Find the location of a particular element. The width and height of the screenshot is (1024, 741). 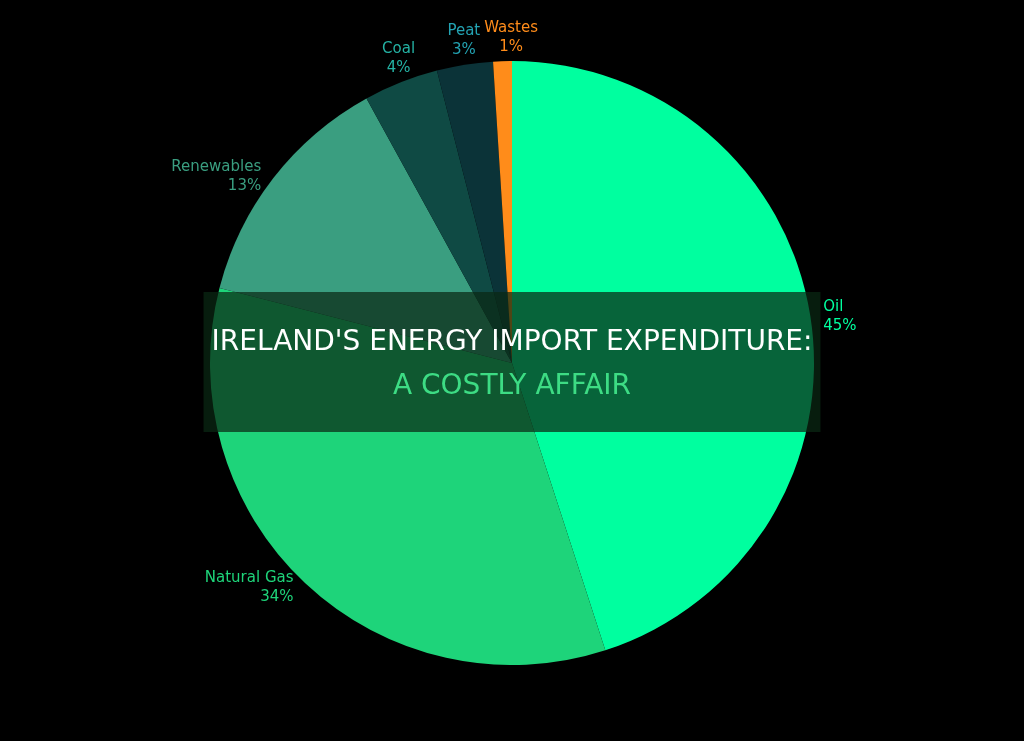

data-label: 4% is located at coordinates (398, 67).